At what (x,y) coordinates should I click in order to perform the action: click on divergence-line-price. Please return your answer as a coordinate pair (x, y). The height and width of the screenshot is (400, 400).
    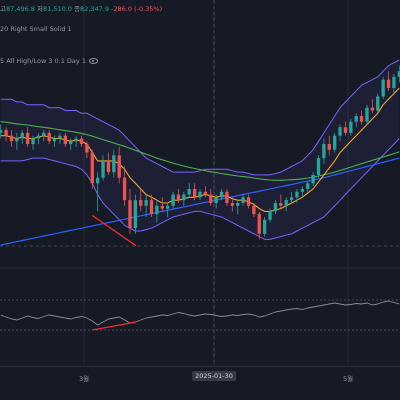
    Looking at the image, I should click on (114, 230).